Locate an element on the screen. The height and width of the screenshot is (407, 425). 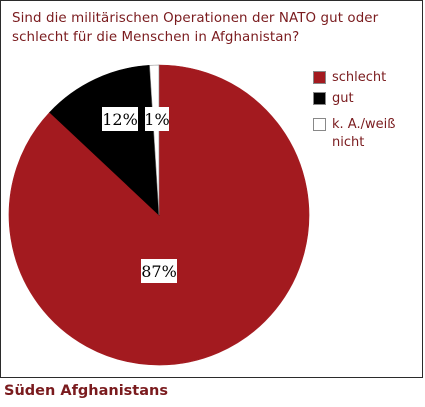
pie-slice-gut is located at coordinates (104, 140).